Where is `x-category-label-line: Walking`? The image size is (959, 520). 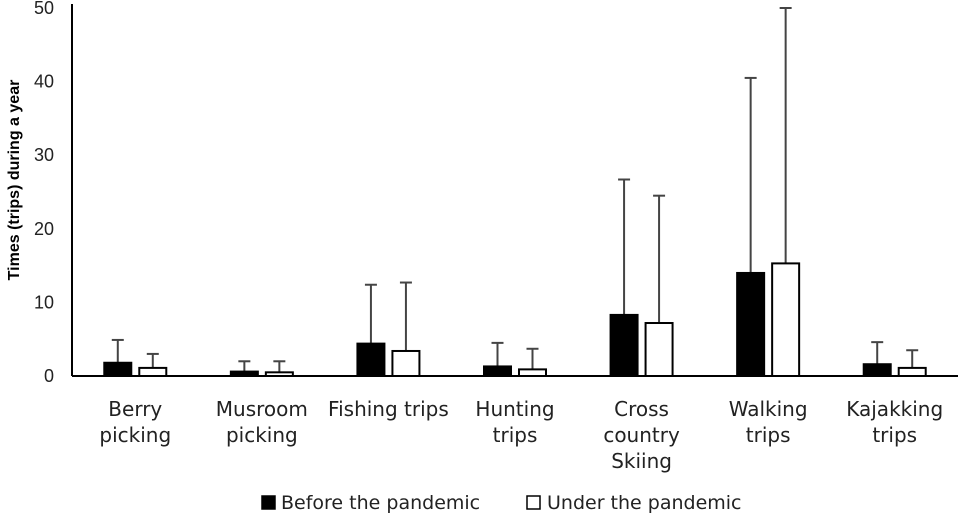 x-category-label-line: Walking is located at coordinates (768, 409).